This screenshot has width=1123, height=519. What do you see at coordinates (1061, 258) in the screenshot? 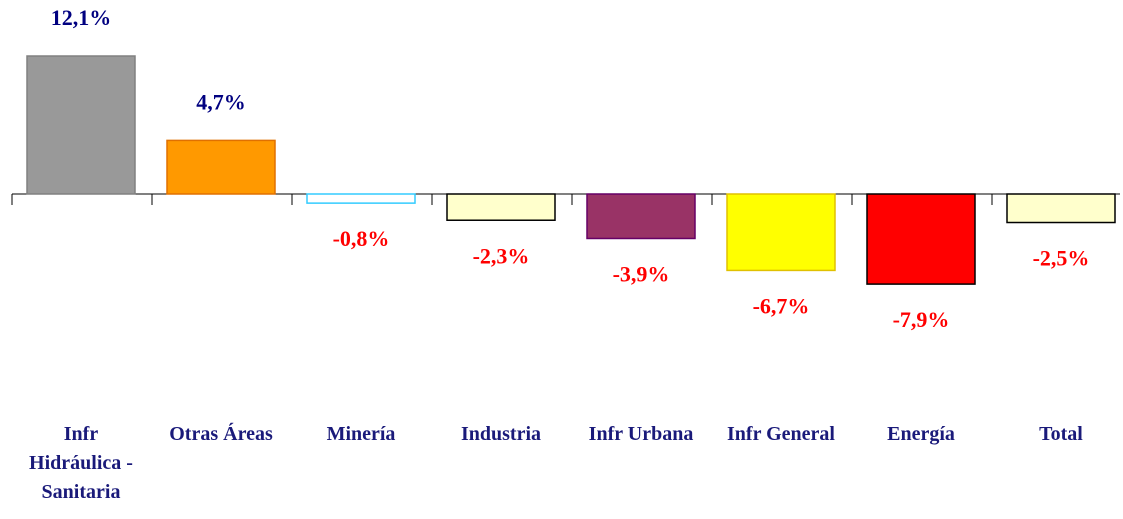
I see `value-label: -2,5%` at bounding box center [1061, 258].